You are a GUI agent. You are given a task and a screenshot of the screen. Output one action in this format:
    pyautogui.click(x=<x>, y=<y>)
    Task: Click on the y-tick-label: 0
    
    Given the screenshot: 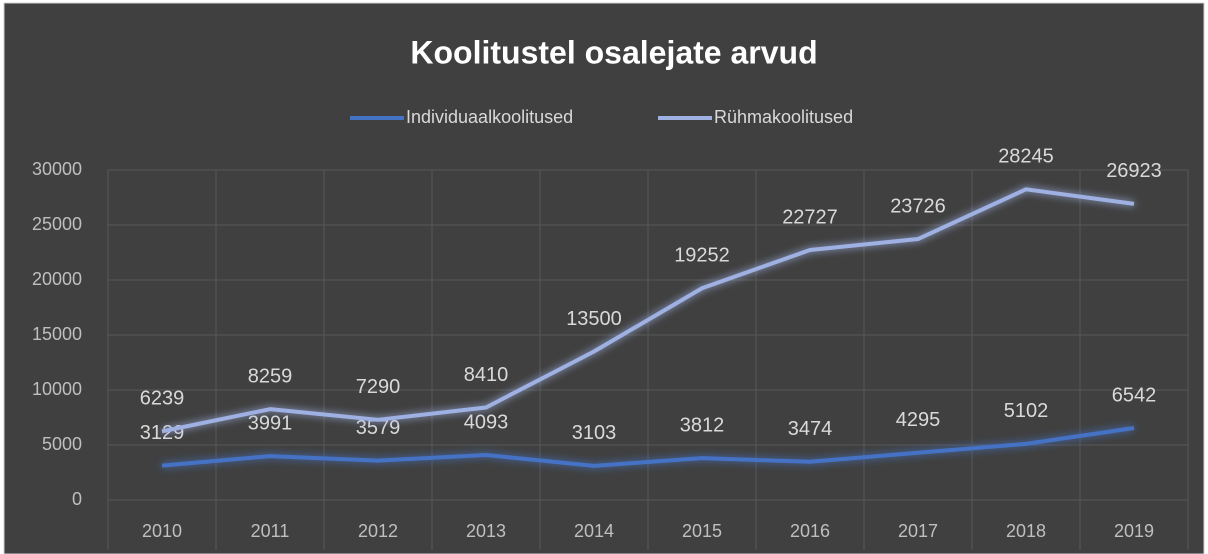 What is the action you would take?
    pyautogui.click(x=77, y=499)
    